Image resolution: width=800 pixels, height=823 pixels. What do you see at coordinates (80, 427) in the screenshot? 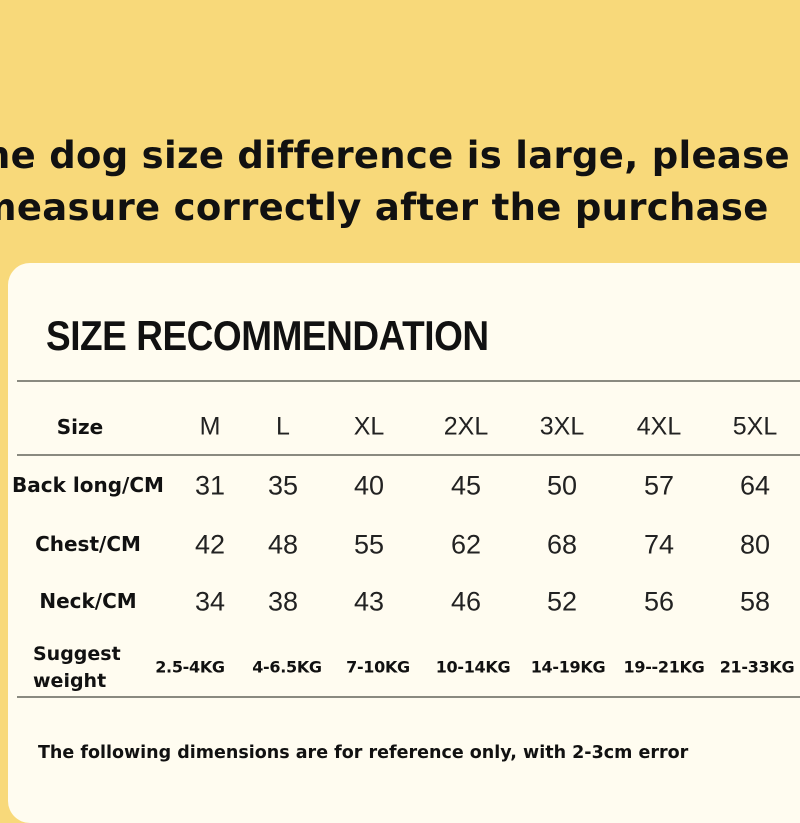
I see `header-size-label: Size` at bounding box center [80, 427].